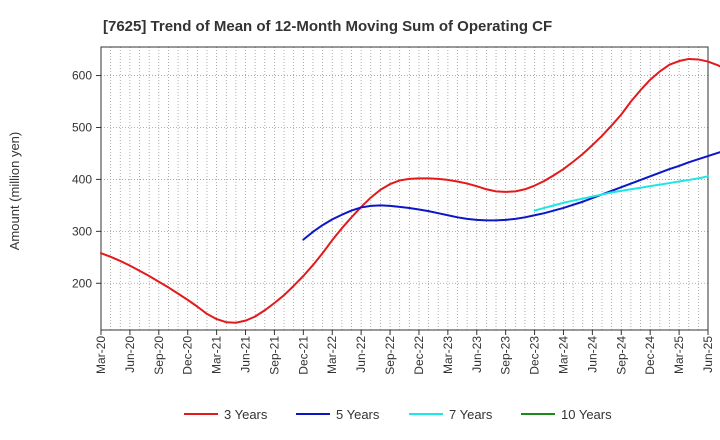 This screenshot has width=720, height=440. What do you see at coordinates (506, 355) in the screenshot?
I see `x-tick-label: Sep-23` at bounding box center [506, 355].